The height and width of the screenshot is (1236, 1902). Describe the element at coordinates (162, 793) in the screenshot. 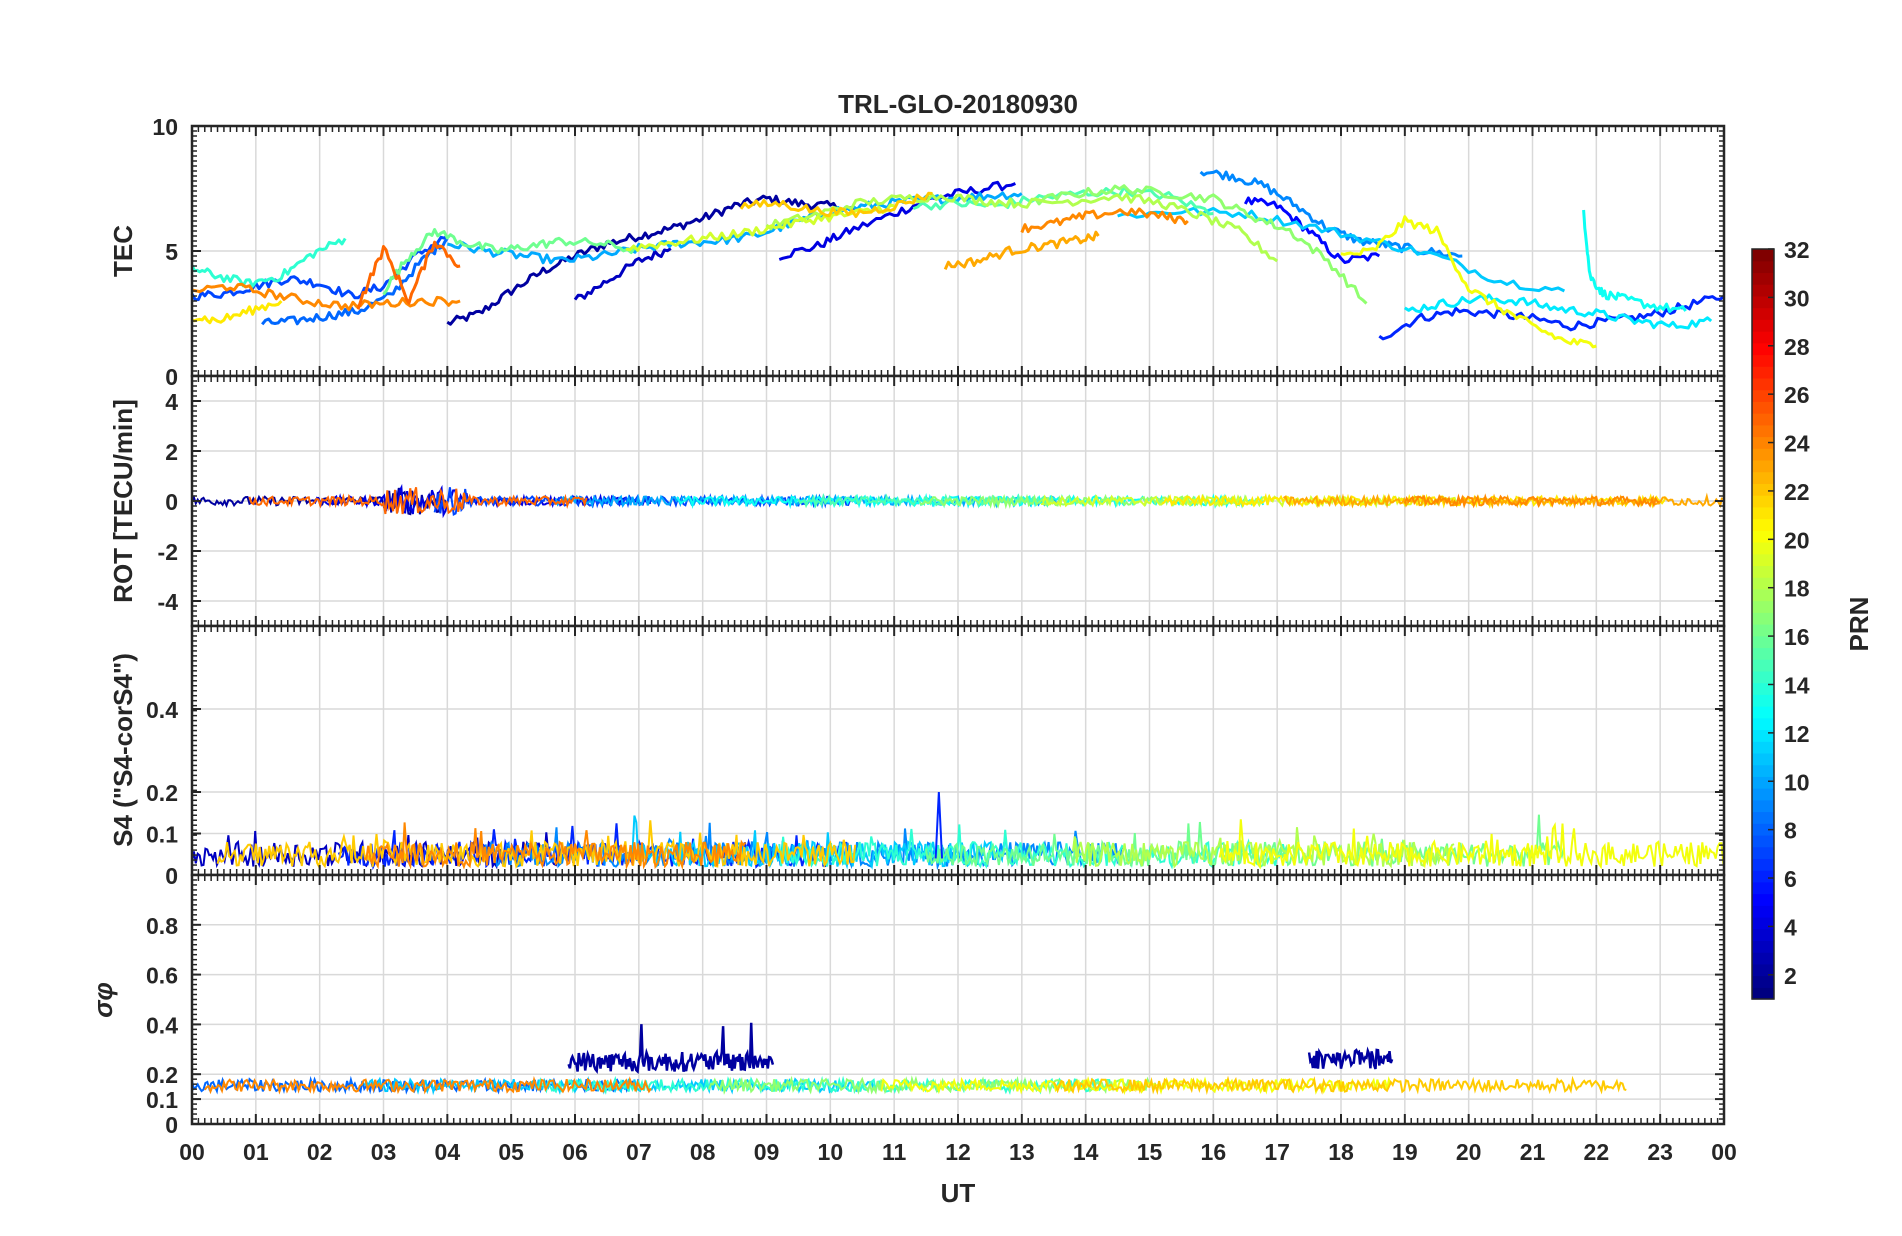

I see `y-tick-label: 0.2` at that location.